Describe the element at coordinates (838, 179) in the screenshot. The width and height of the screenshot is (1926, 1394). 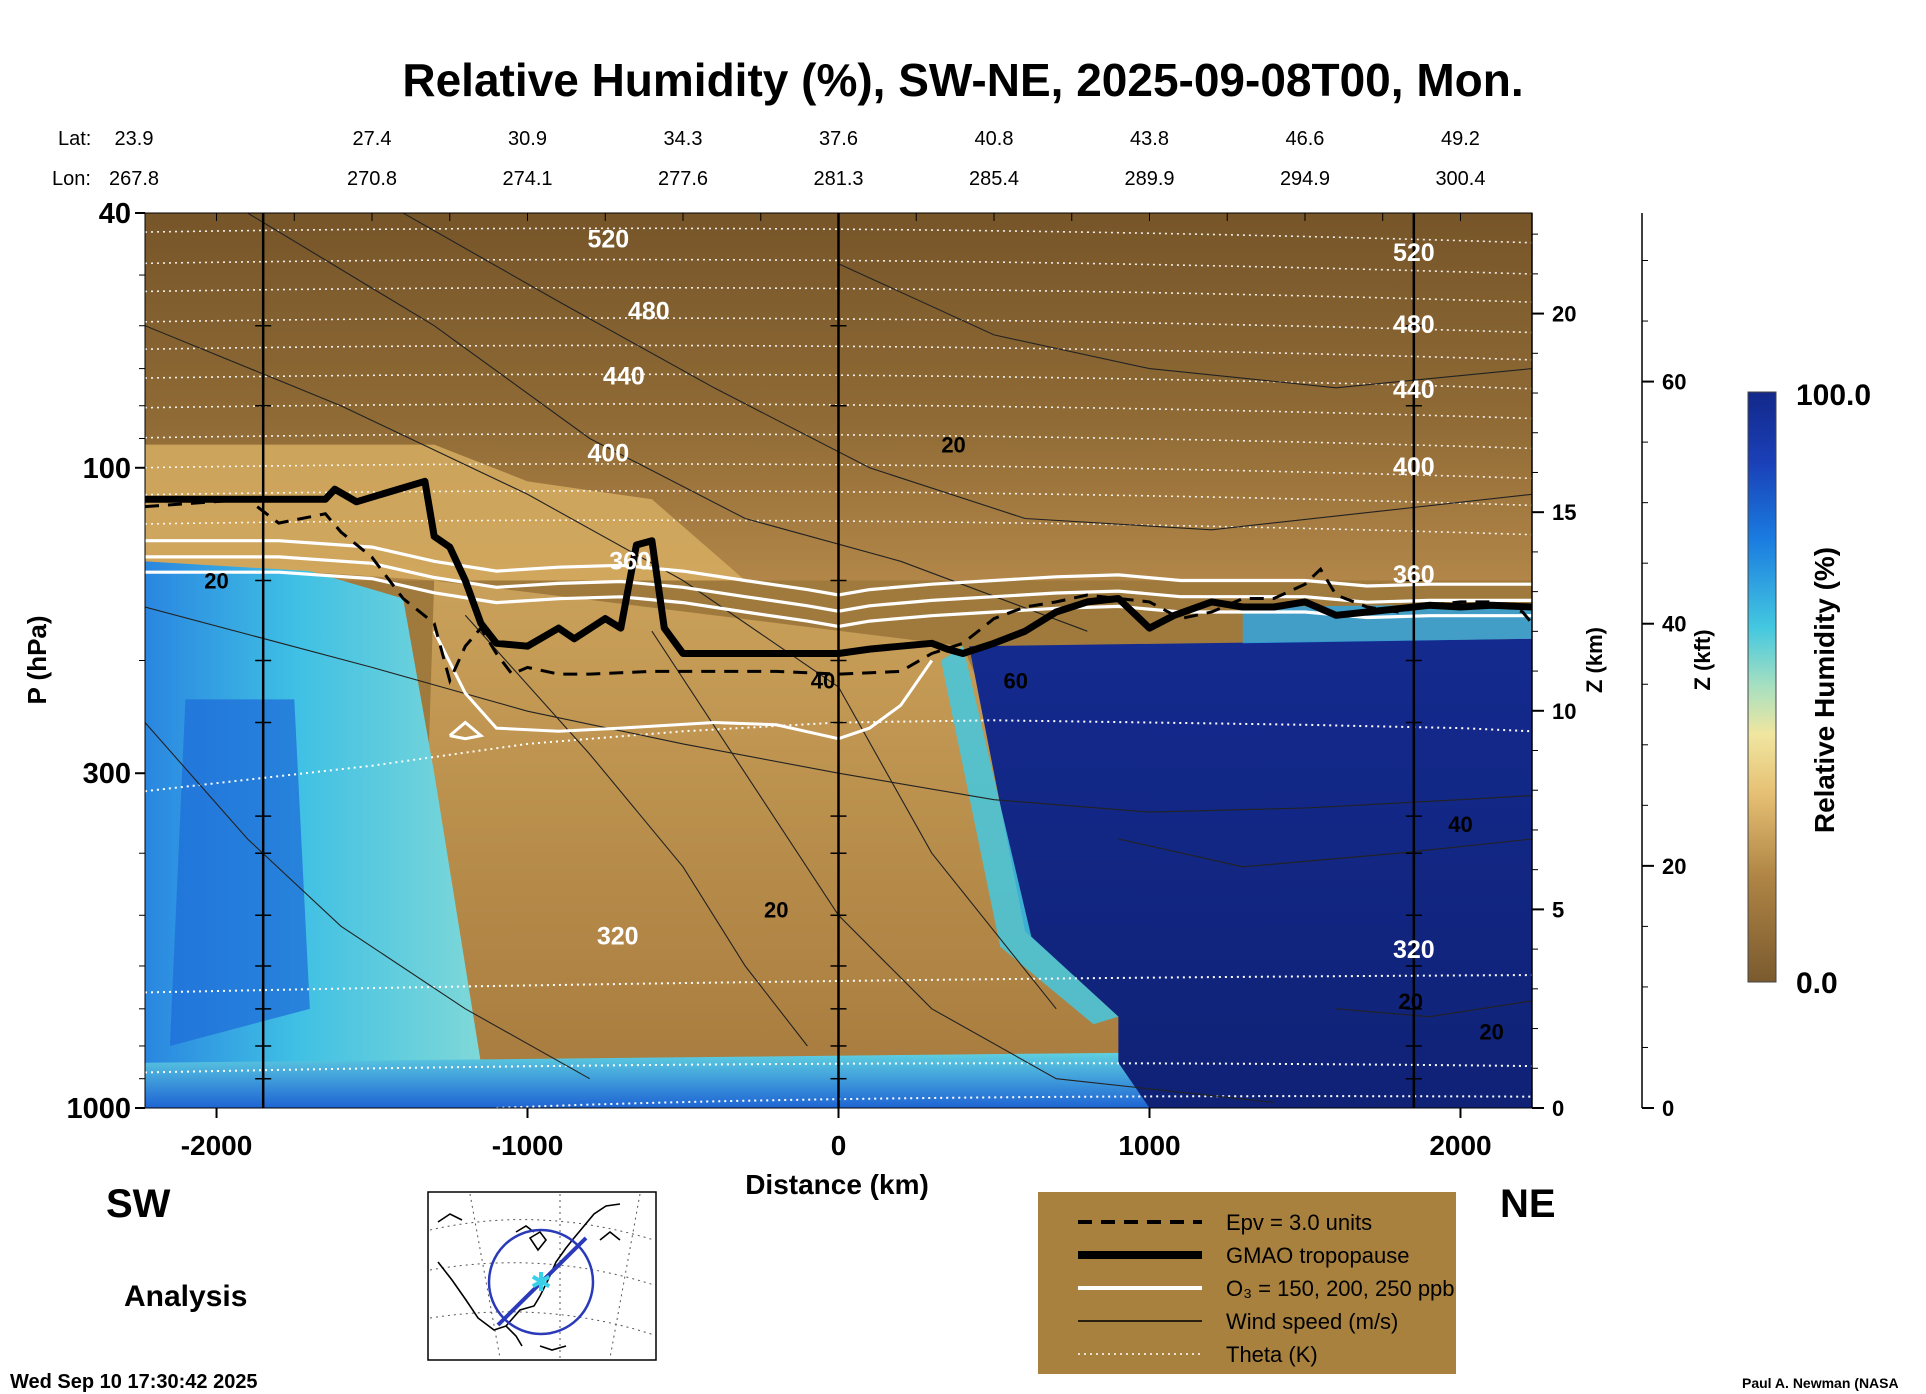
I see `lon-value: 281.3` at that location.